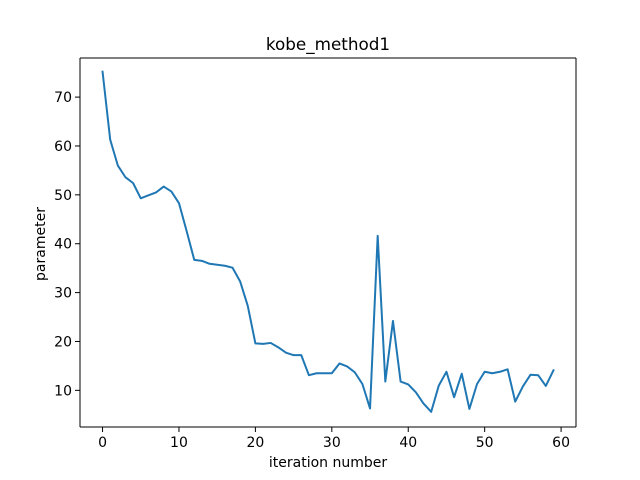  Describe the element at coordinates (63, 294) in the screenshot. I see `y-tick-label: 30` at that location.